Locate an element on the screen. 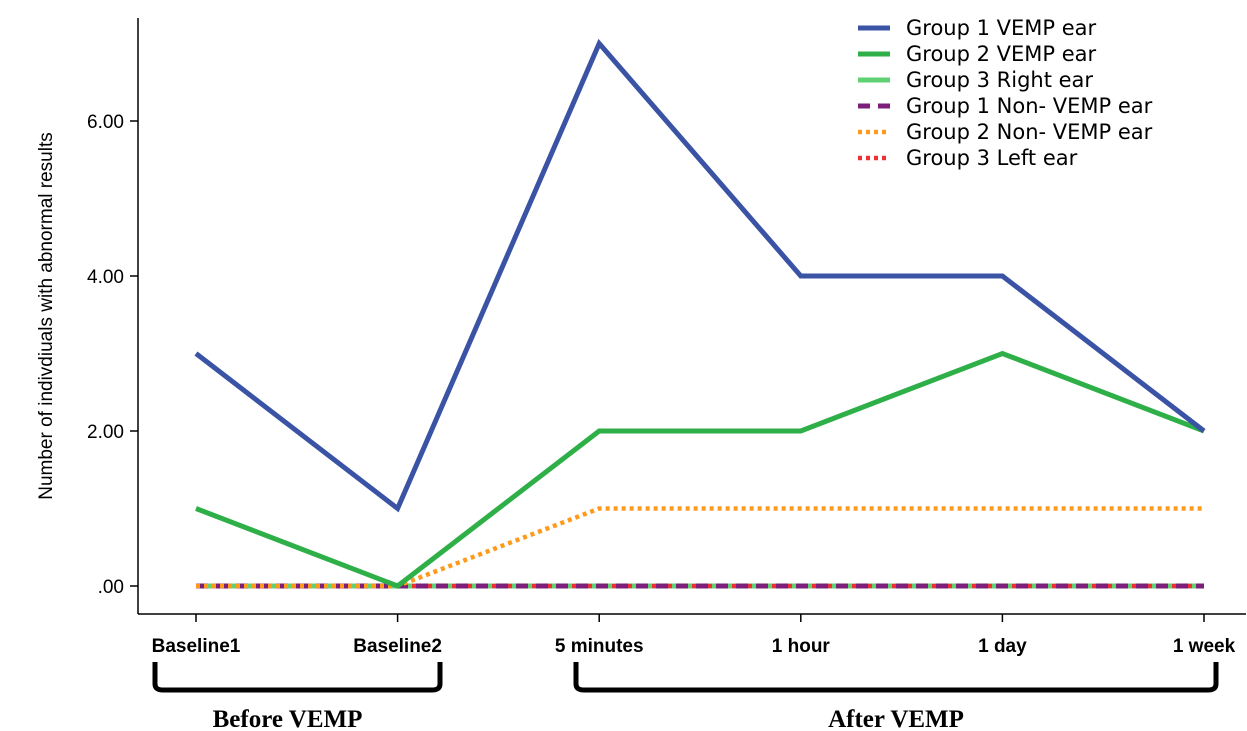 The height and width of the screenshot is (731, 1247). legend-label: Group 3 Right ear is located at coordinates (999, 80).